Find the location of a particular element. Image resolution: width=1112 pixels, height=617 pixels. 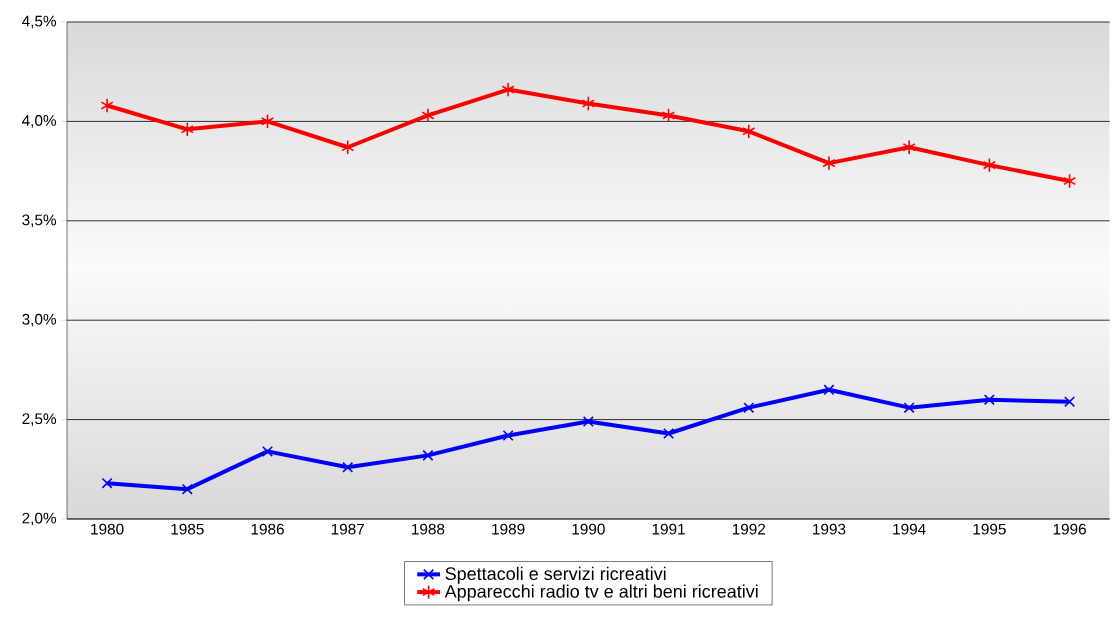

x-tick-label: 1992 is located at coordinates (749, 529).